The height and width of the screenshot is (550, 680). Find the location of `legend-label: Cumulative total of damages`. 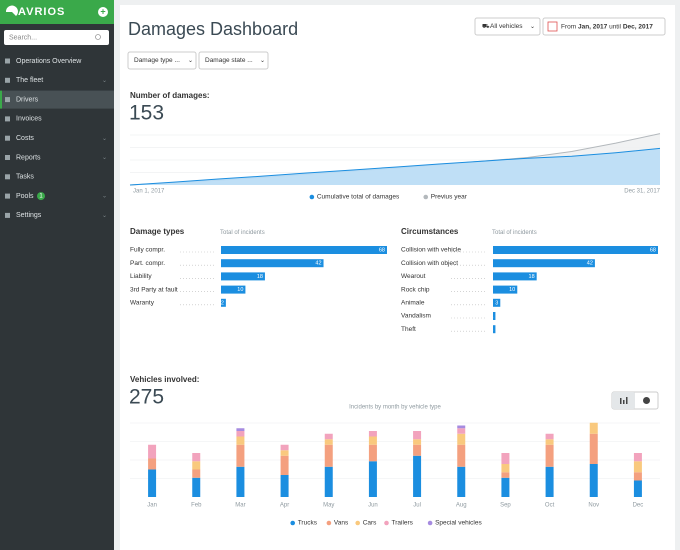

legend-label: Cumulative total of damages is located at coordinates (358, 197).